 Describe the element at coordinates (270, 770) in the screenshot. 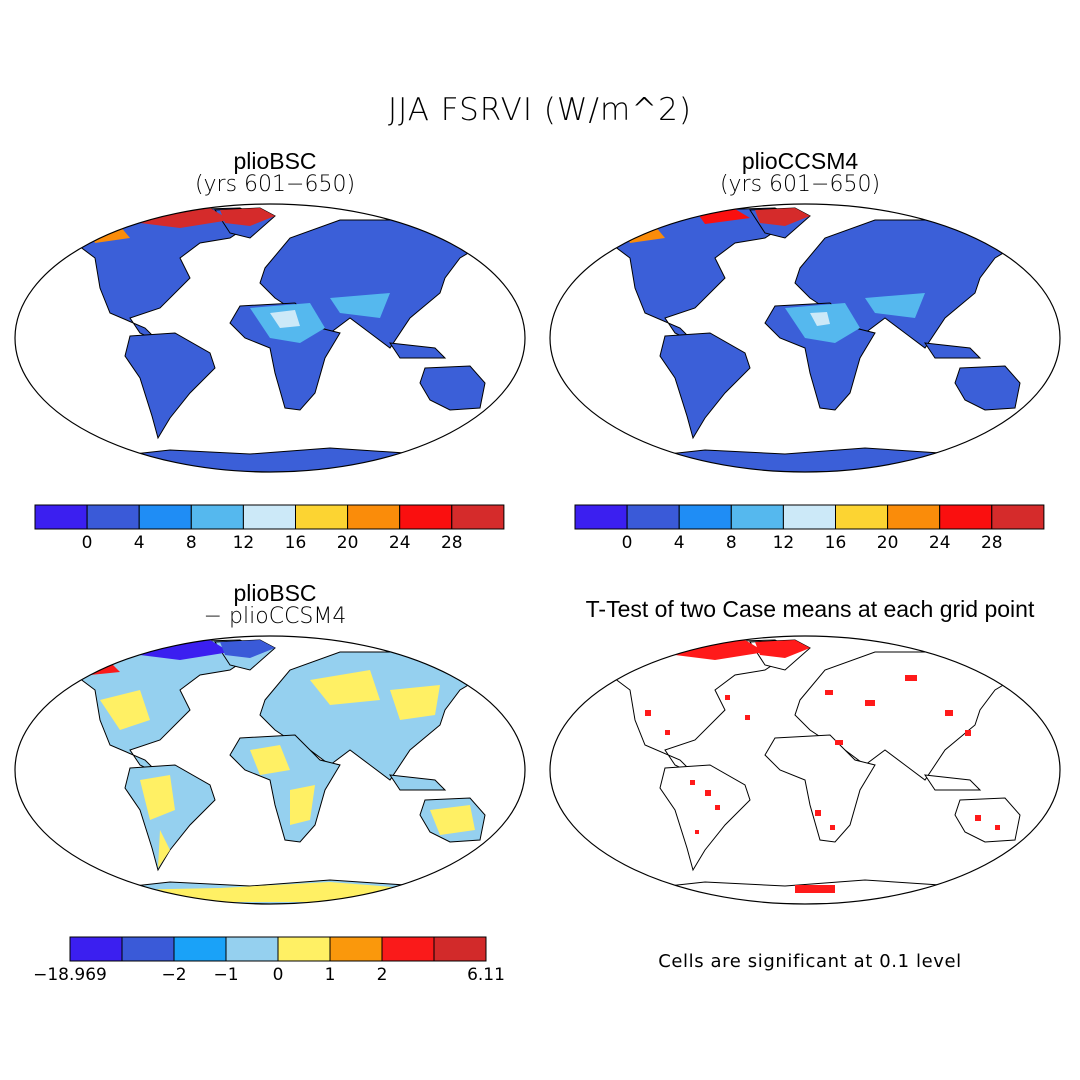

I see `panel3-map` at that location.